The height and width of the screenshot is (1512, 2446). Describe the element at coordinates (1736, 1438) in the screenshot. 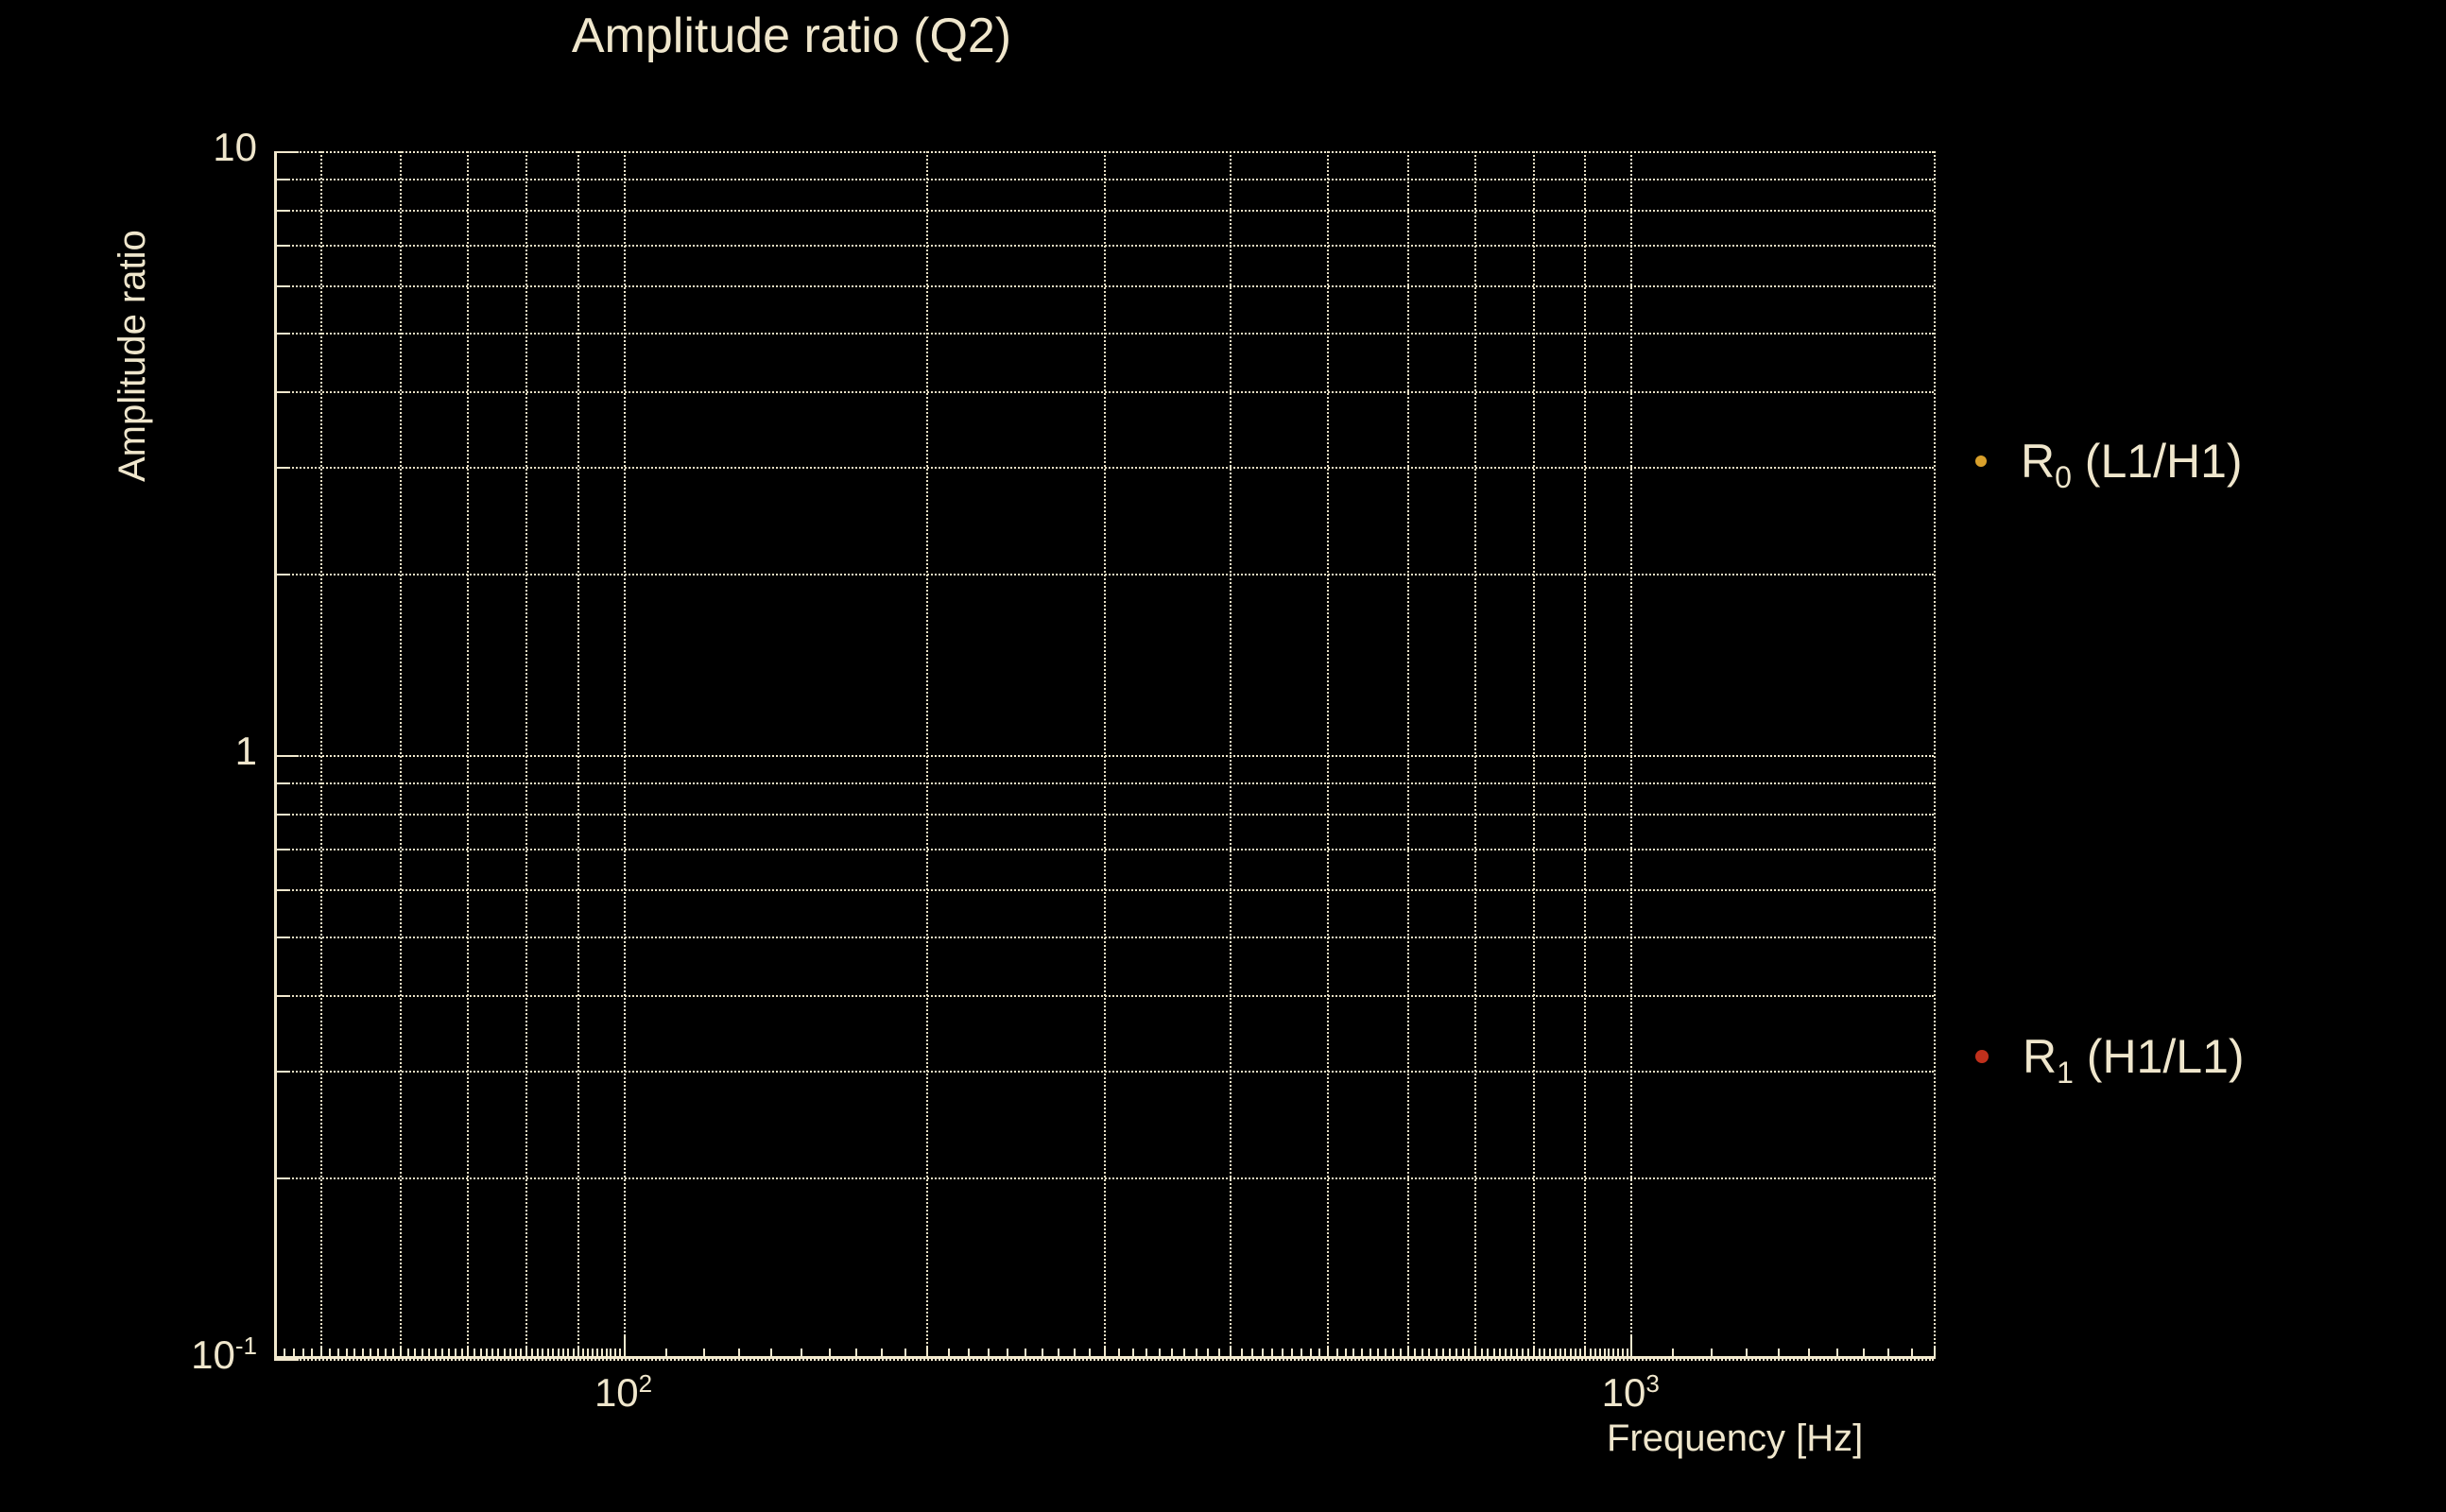

I see `x-axis-title: Frequency [Hz]` at that location.